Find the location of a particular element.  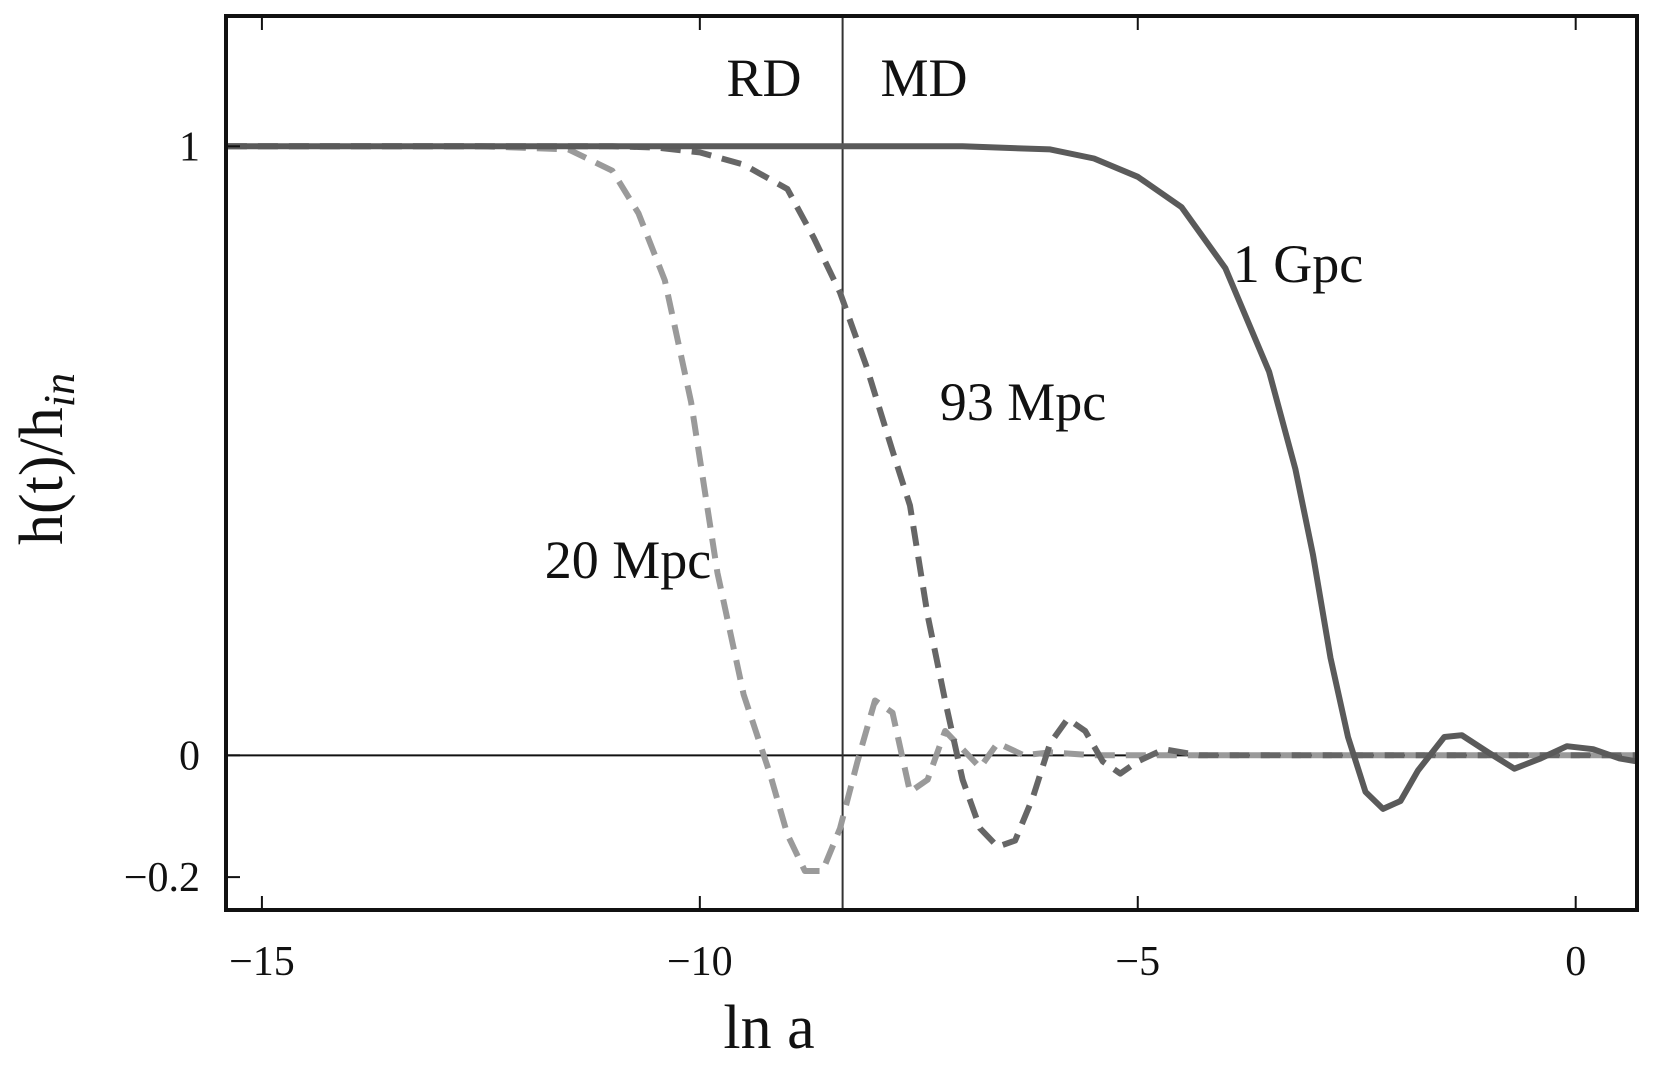

y-tick-label: 1 is located at coordinates (189, 147).